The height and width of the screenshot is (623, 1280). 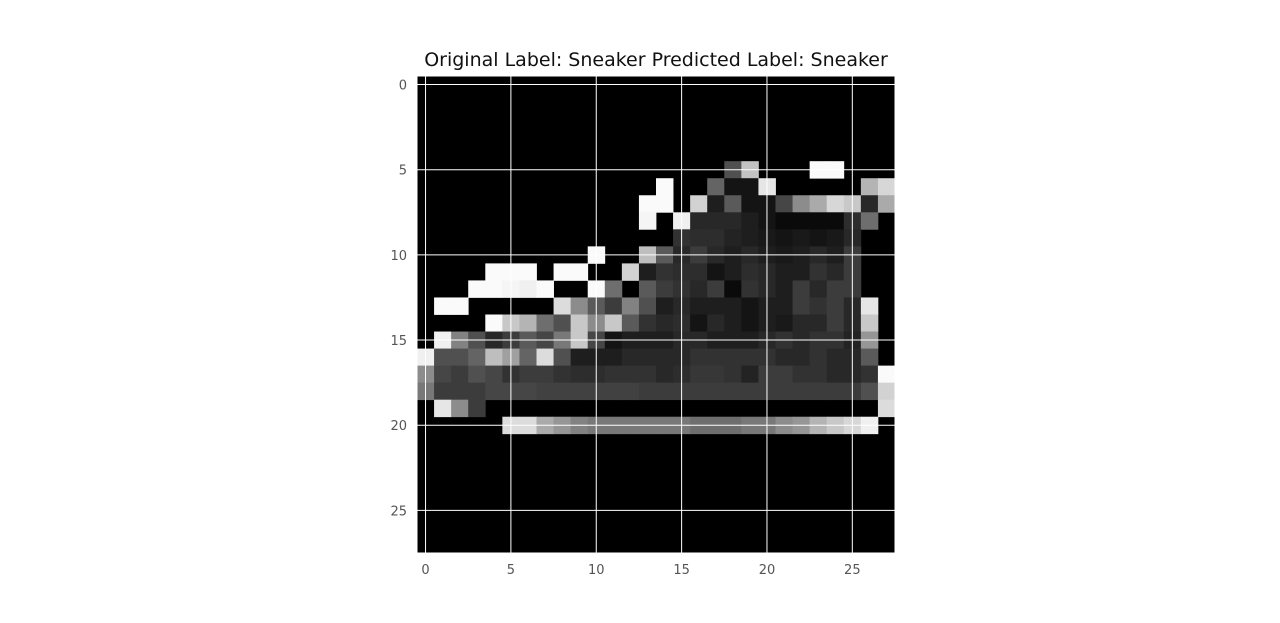 I want to click on x-tick-label: 20, so click(x=767, y=570).